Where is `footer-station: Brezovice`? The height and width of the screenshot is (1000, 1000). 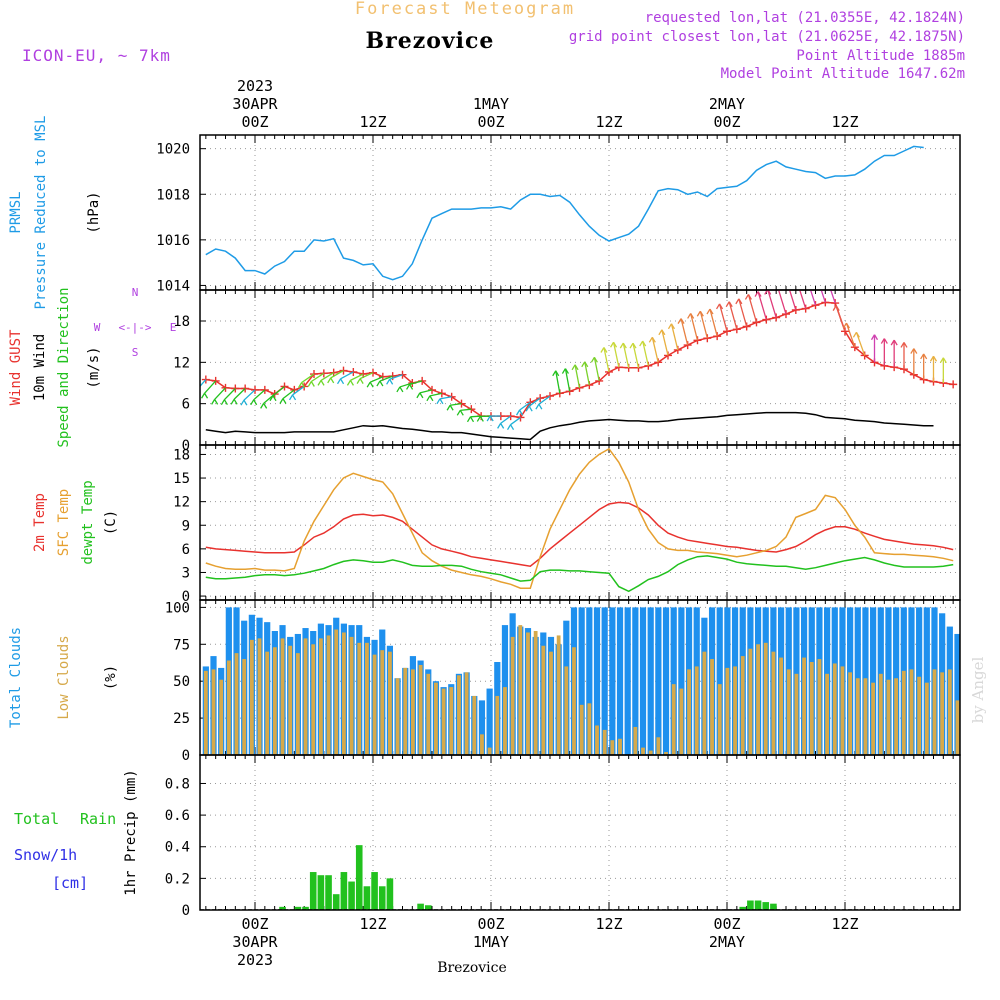 footer-station: Brezovice is located at coordinates (472, 968).